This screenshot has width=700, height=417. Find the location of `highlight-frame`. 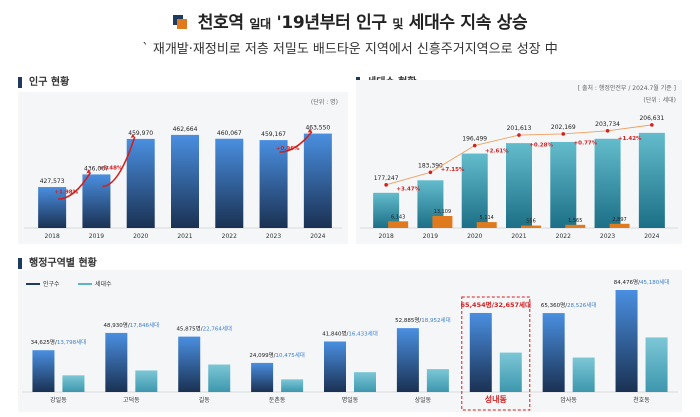

highlight-frame is located at coordinates (496, 353).